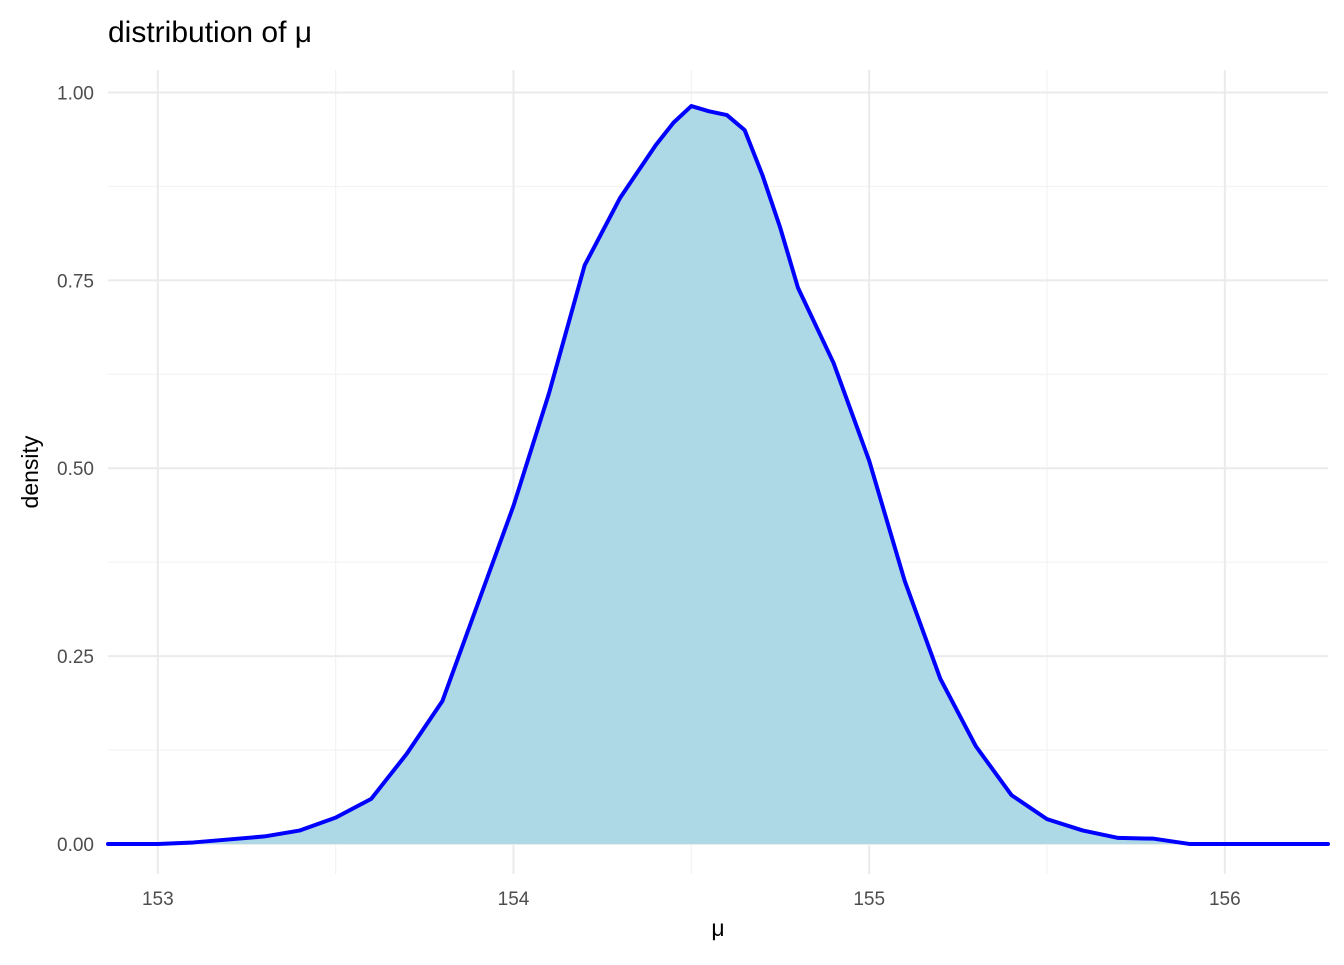  What do you see at coordinates (75, 94) in the screenshot?
I see `y-tick-label: 1.00` at bounding box center [75, 94].